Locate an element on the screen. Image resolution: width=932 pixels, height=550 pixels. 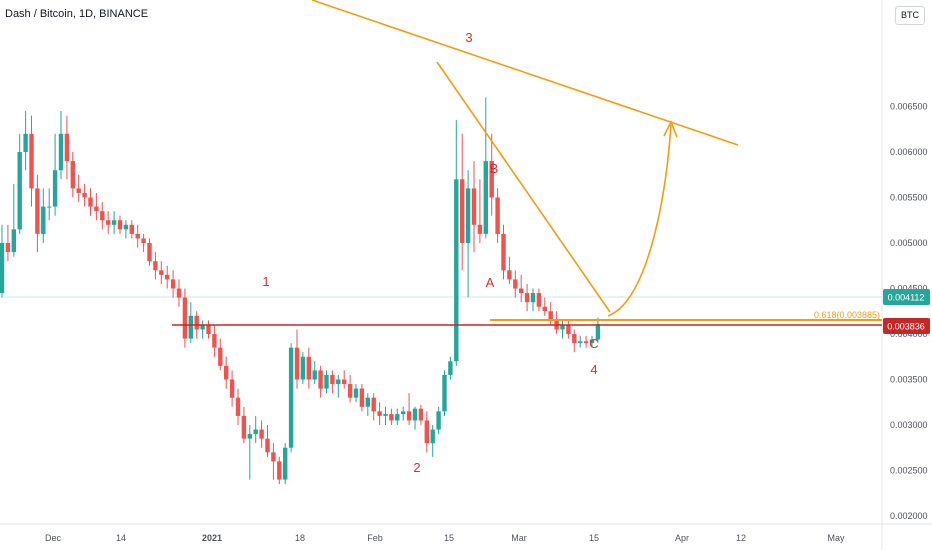
upper-trendline is located at coordinates (525, 73).